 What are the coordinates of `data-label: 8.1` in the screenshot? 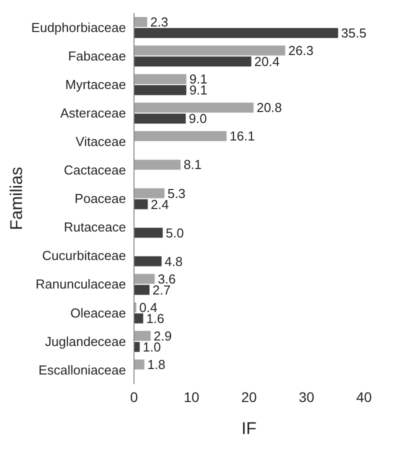 It's located at (193, 164).